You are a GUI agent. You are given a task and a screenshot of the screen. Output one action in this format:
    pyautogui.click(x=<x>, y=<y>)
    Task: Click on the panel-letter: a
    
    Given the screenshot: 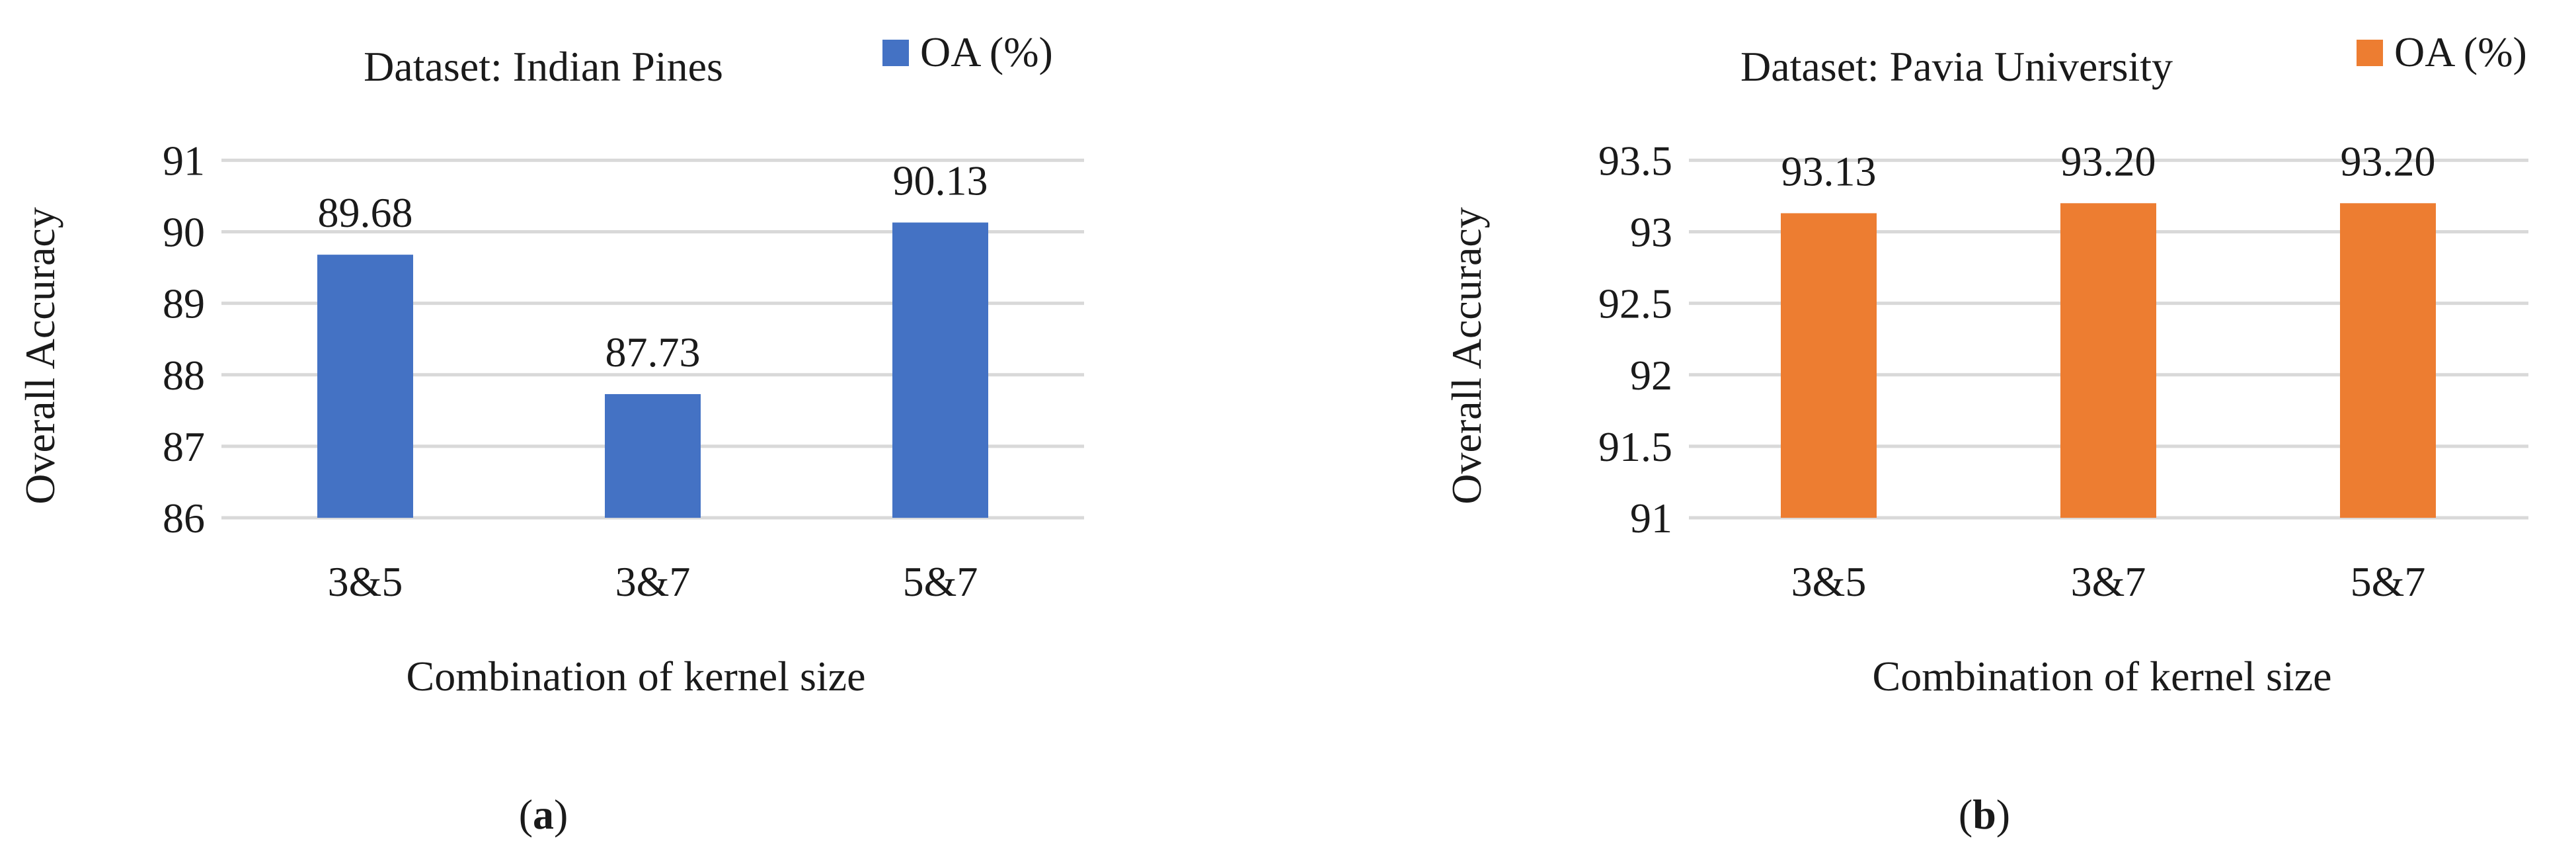 What is the action you would take?
    pyautogui.click(x=543, y=814)
    